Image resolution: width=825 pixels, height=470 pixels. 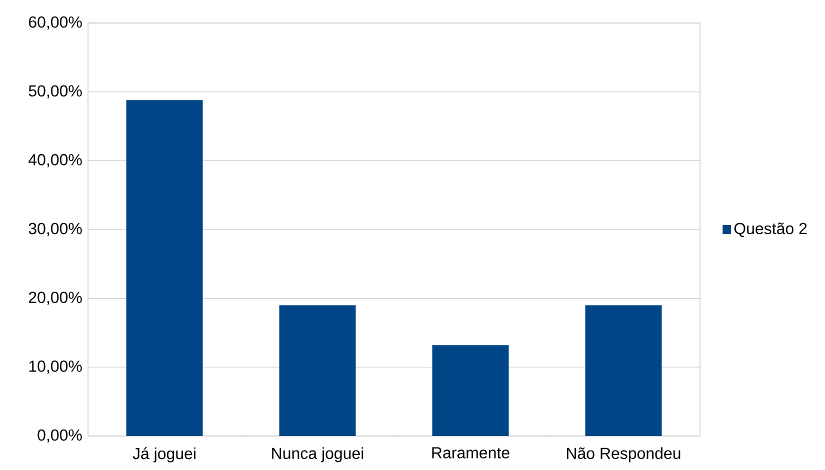 I want to click on x-tick-label: Raramente, so click(x=471, y=452).